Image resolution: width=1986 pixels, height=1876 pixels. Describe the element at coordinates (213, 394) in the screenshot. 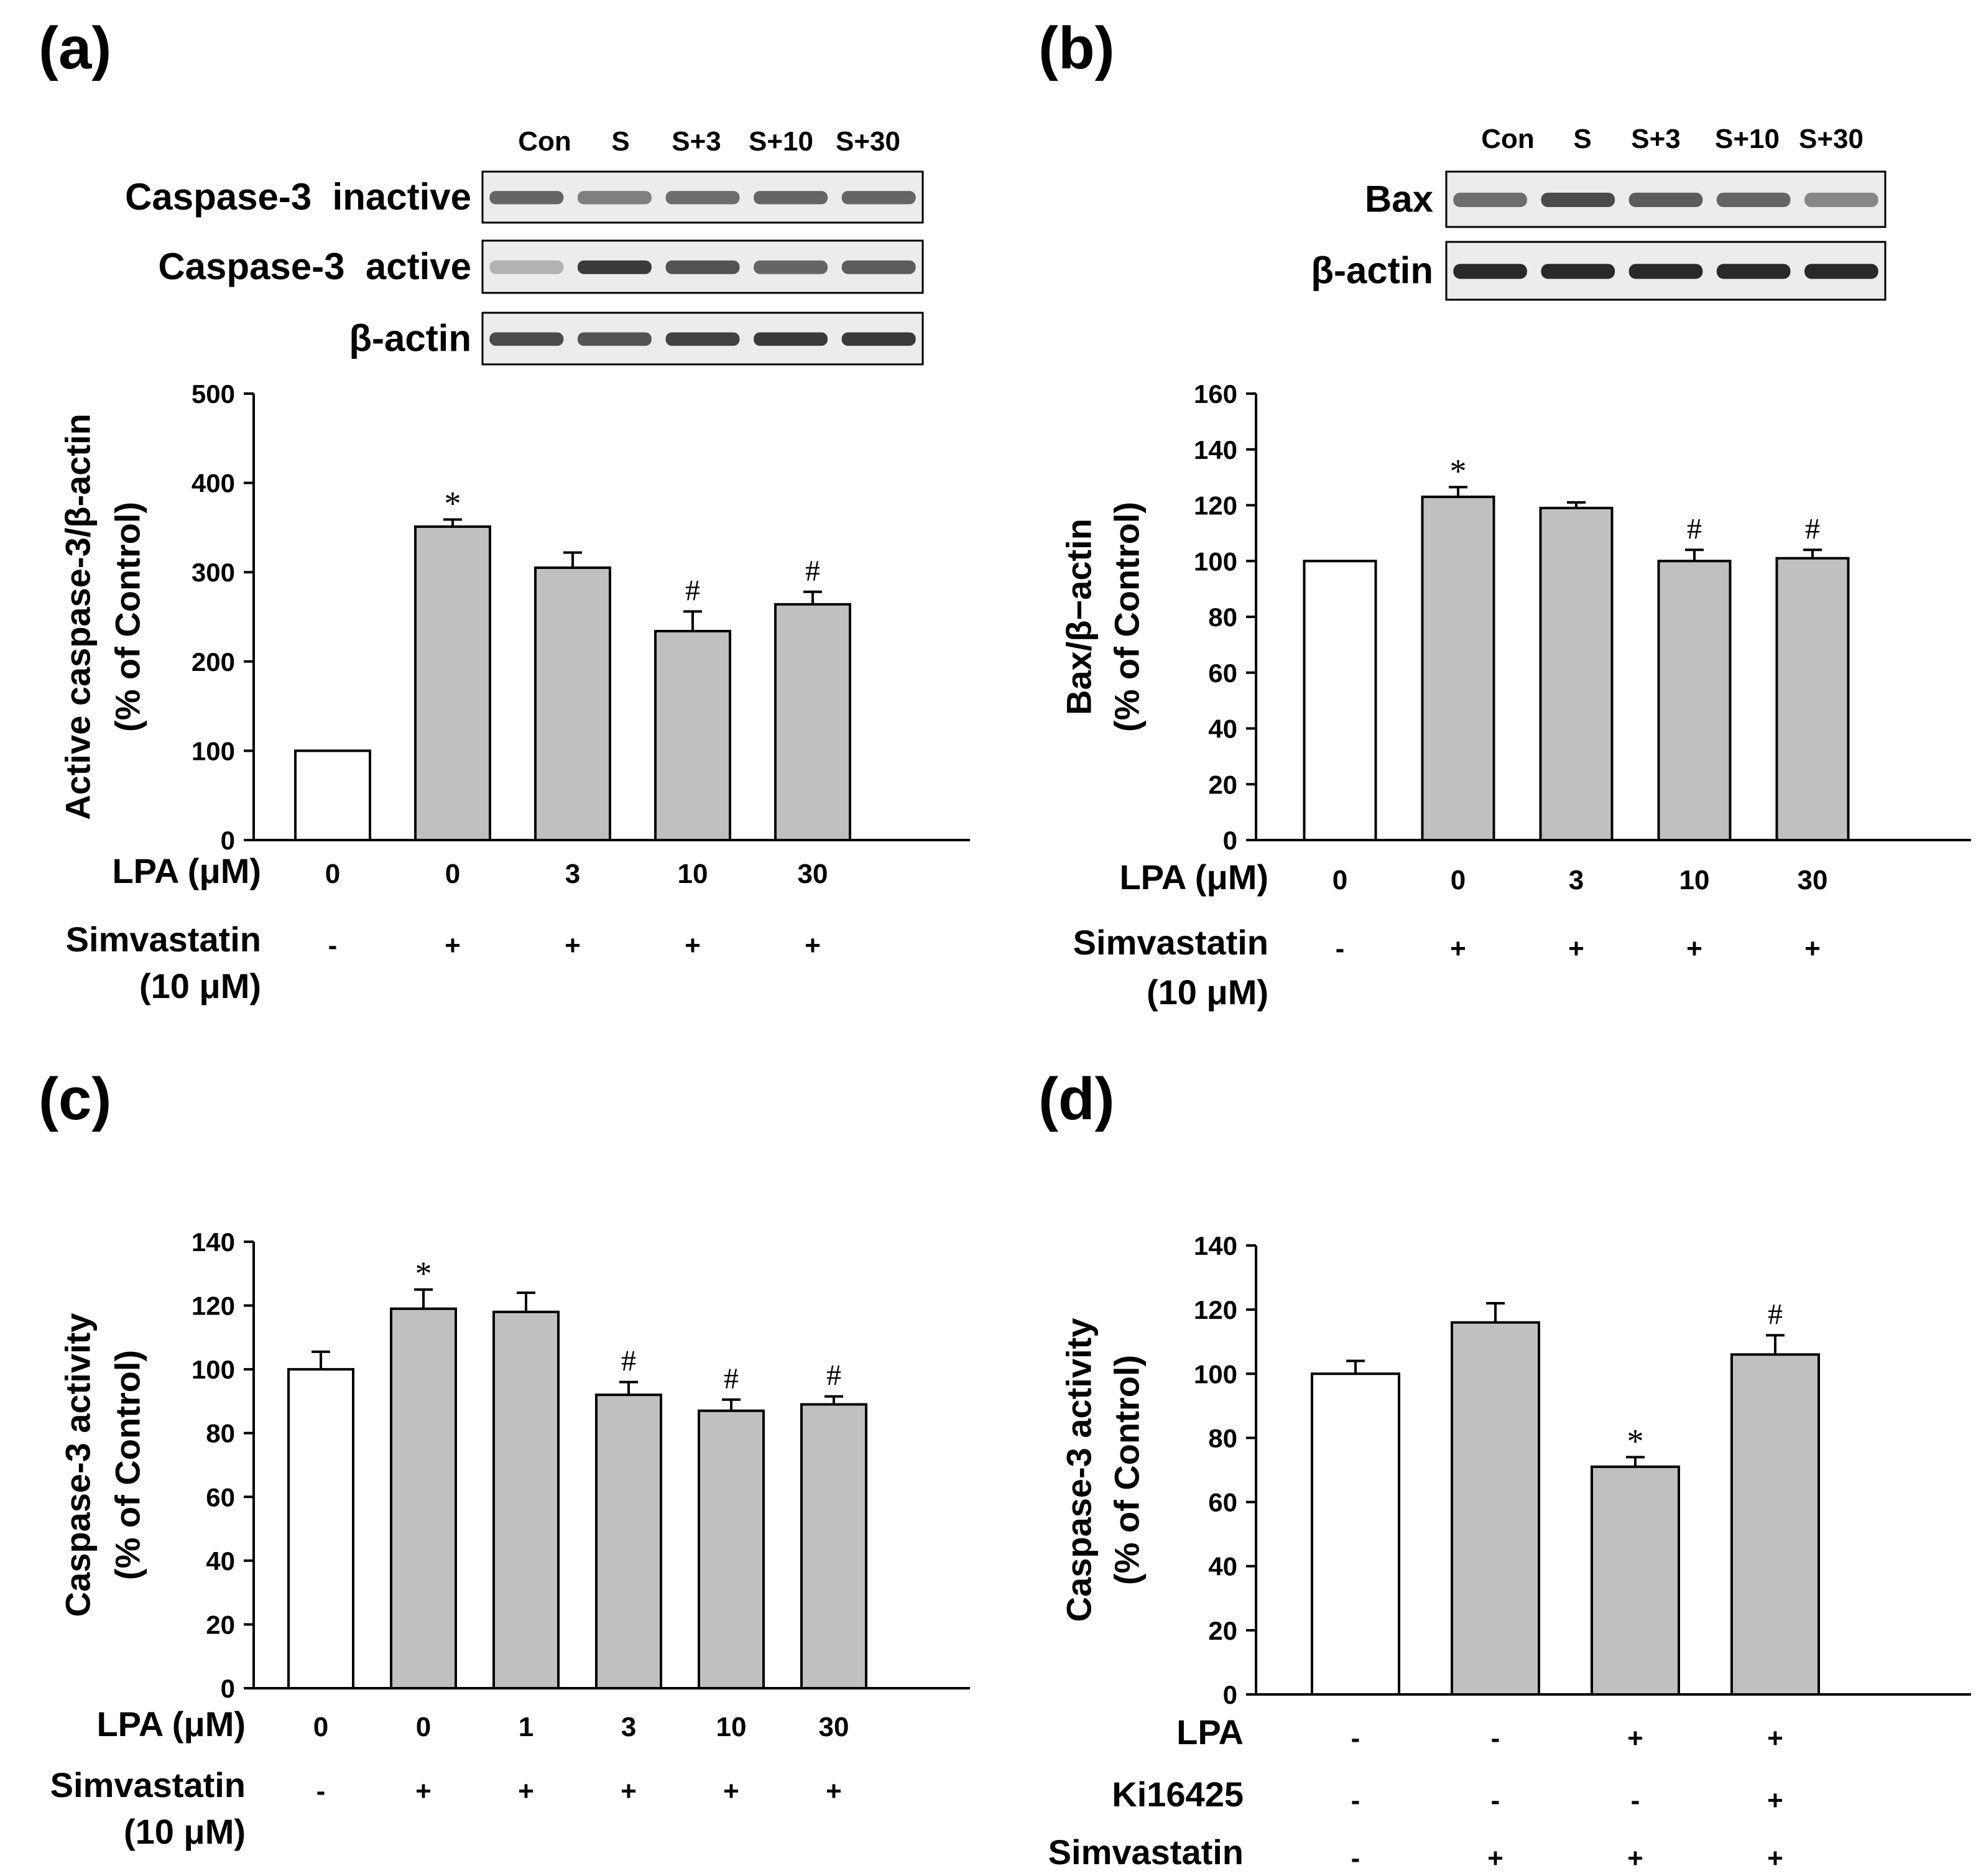

I see `y-tick-label: 500` at that location.